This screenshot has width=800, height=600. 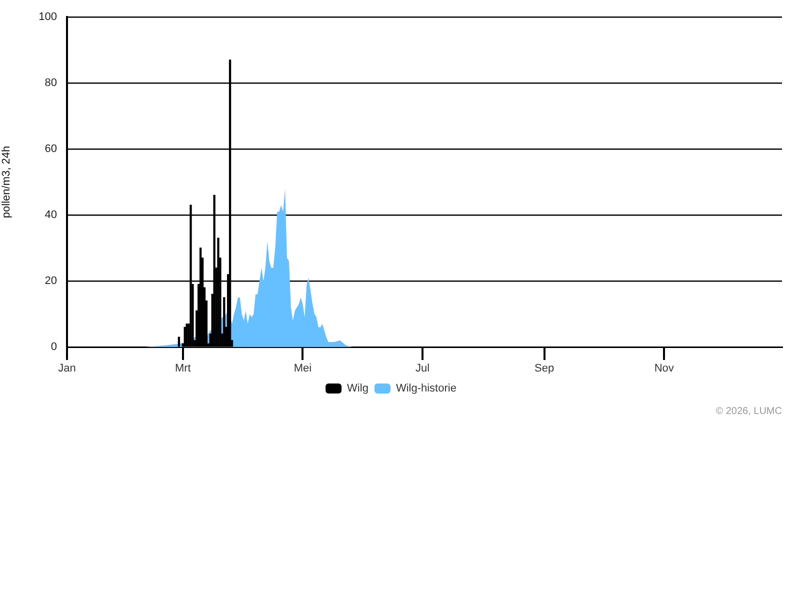 What do you see at coordinates (50, 215) in the screenshot?
I see `y-tick-label: 40` at bounding box center [50, 215].